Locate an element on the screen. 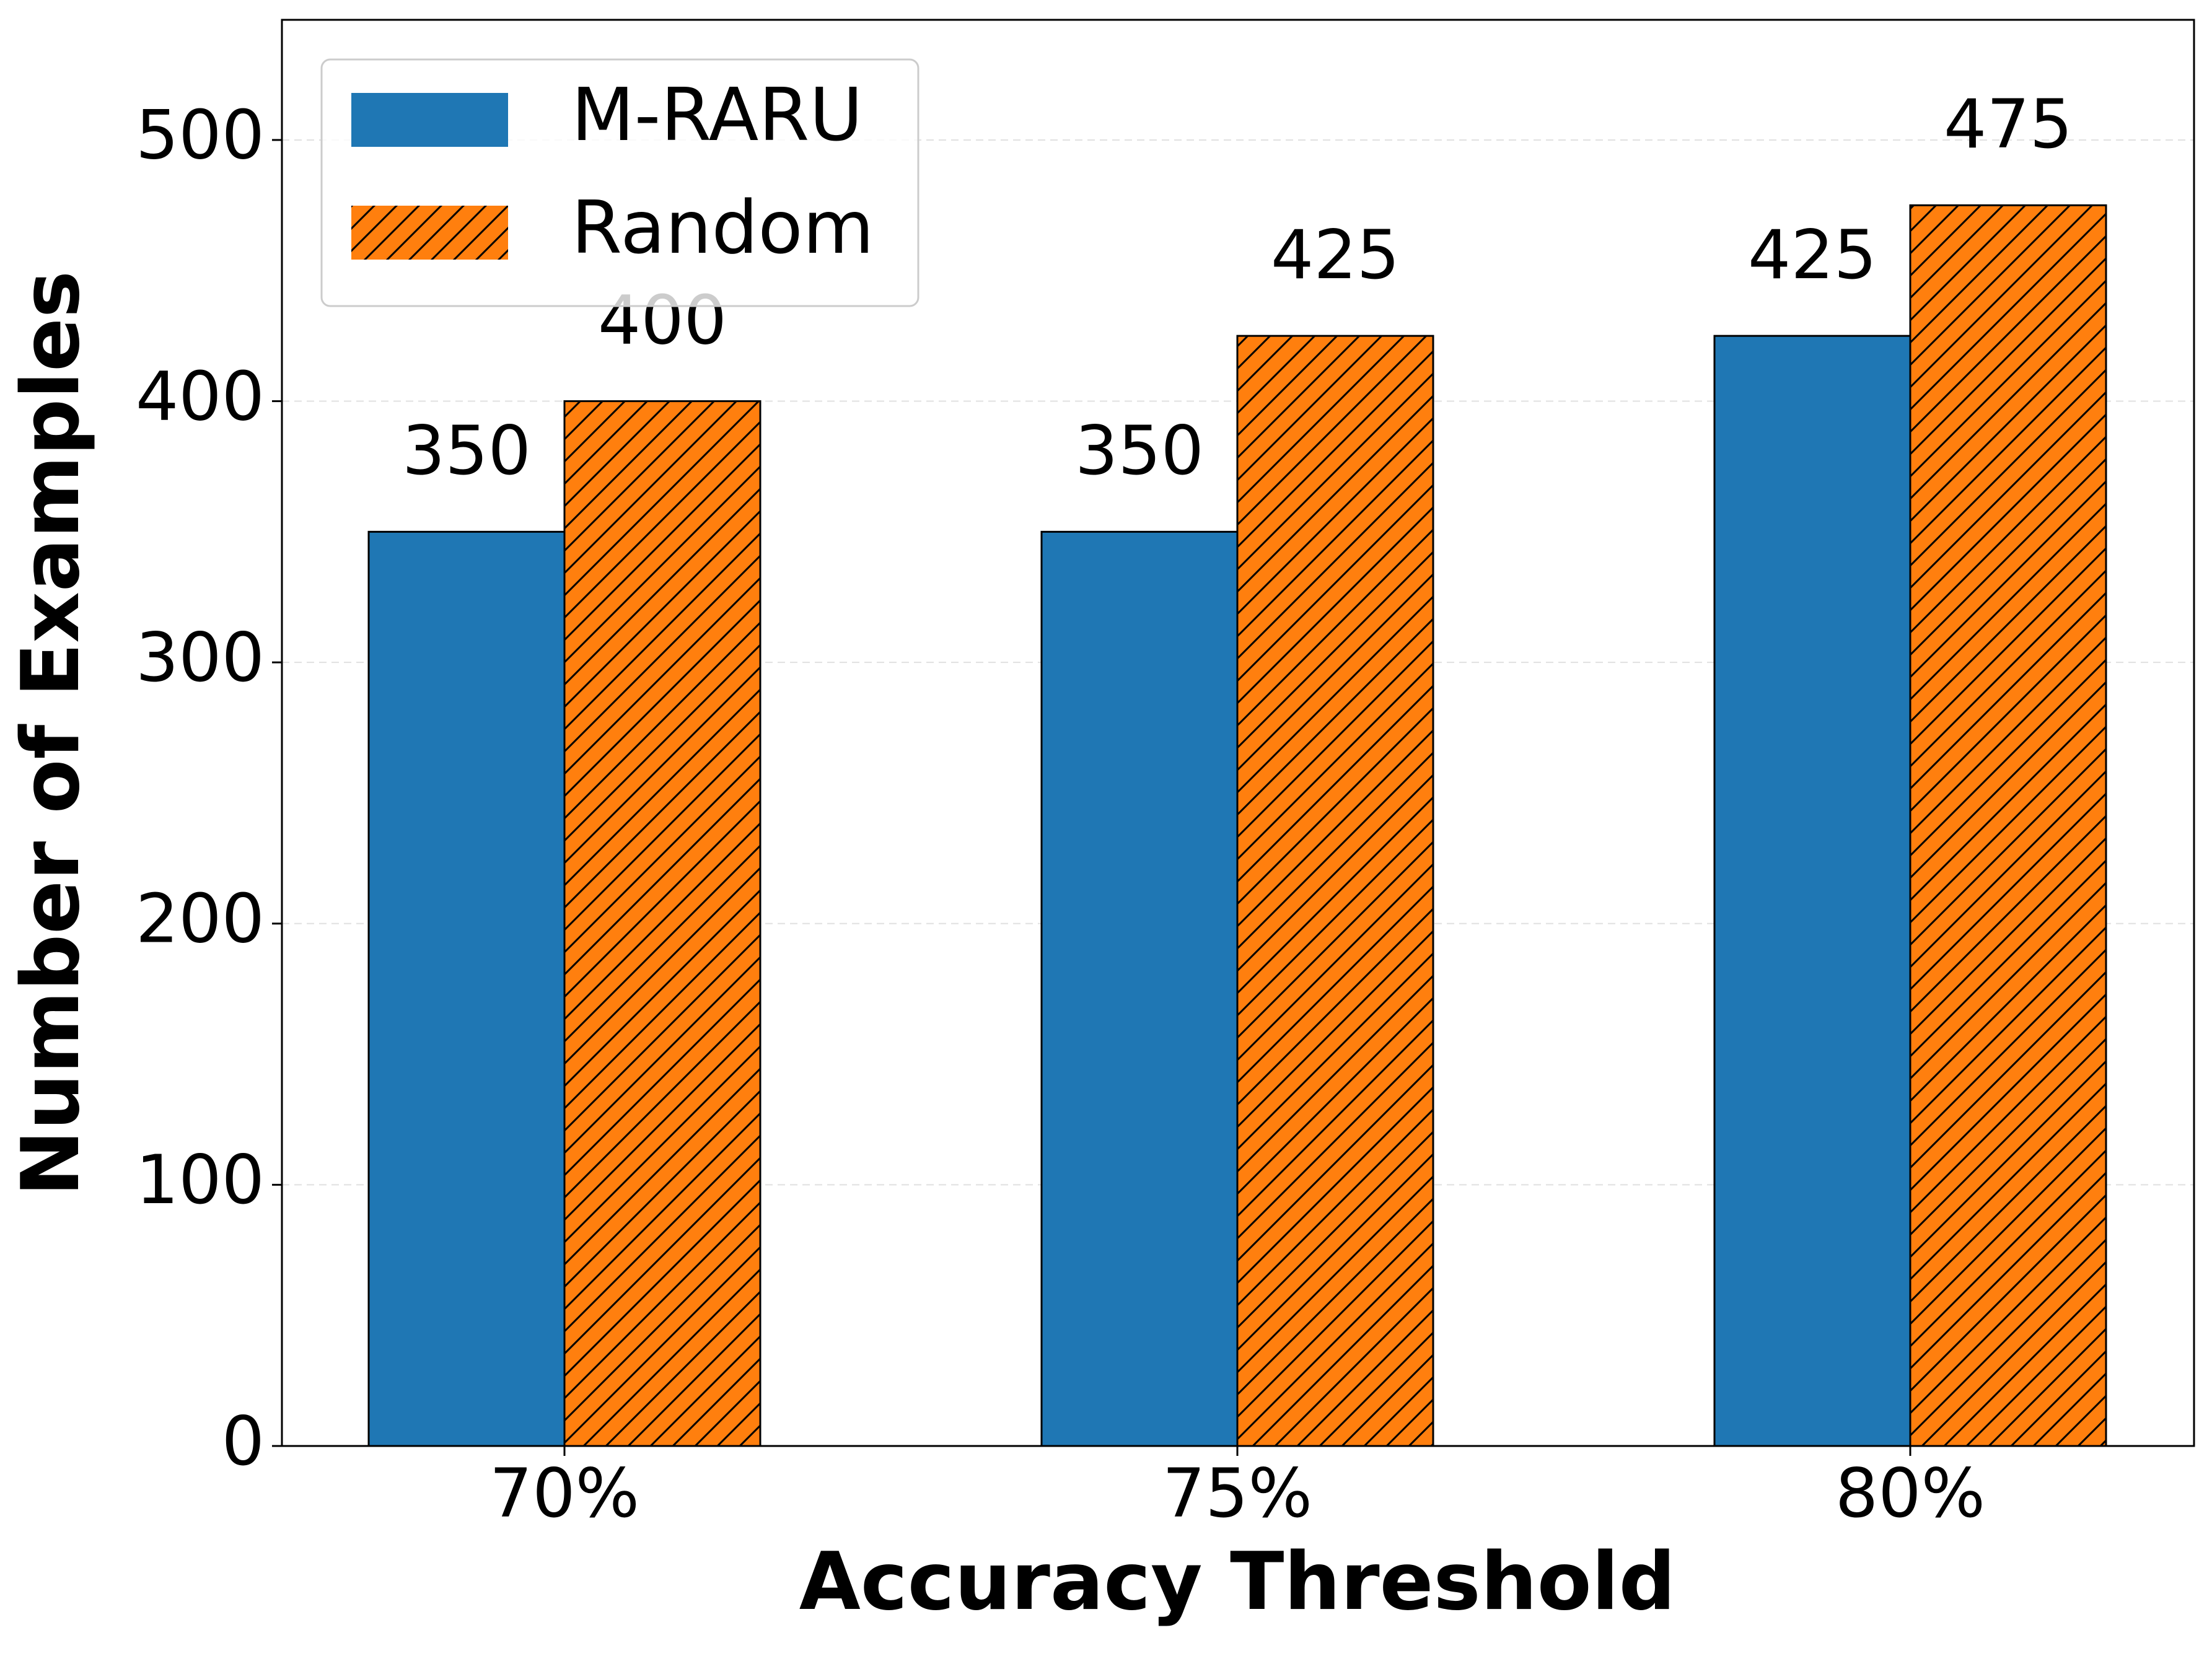  y-axis-label: Number of Examples is located at coordinates (51, 733).